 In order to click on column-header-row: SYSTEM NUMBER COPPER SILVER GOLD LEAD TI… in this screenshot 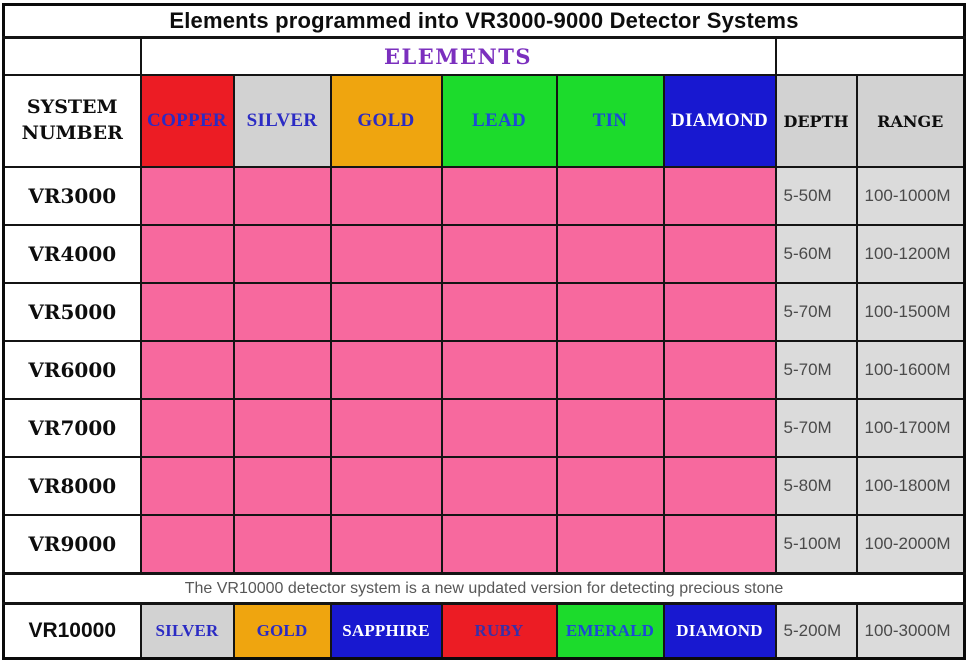, I will do `click(484, 121)`.